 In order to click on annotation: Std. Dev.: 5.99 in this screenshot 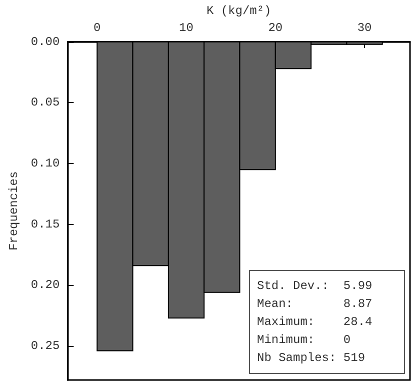, I will do `click(315, 286)`.